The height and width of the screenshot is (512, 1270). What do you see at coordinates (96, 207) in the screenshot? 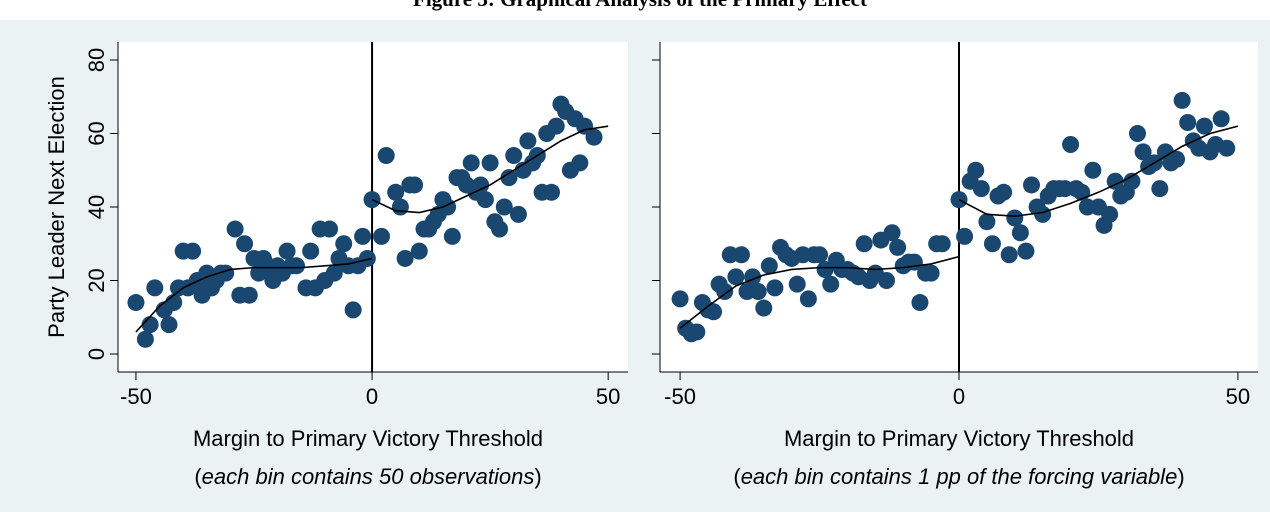
I see `y-tick-label: 40` at bounding box center [96, 207].